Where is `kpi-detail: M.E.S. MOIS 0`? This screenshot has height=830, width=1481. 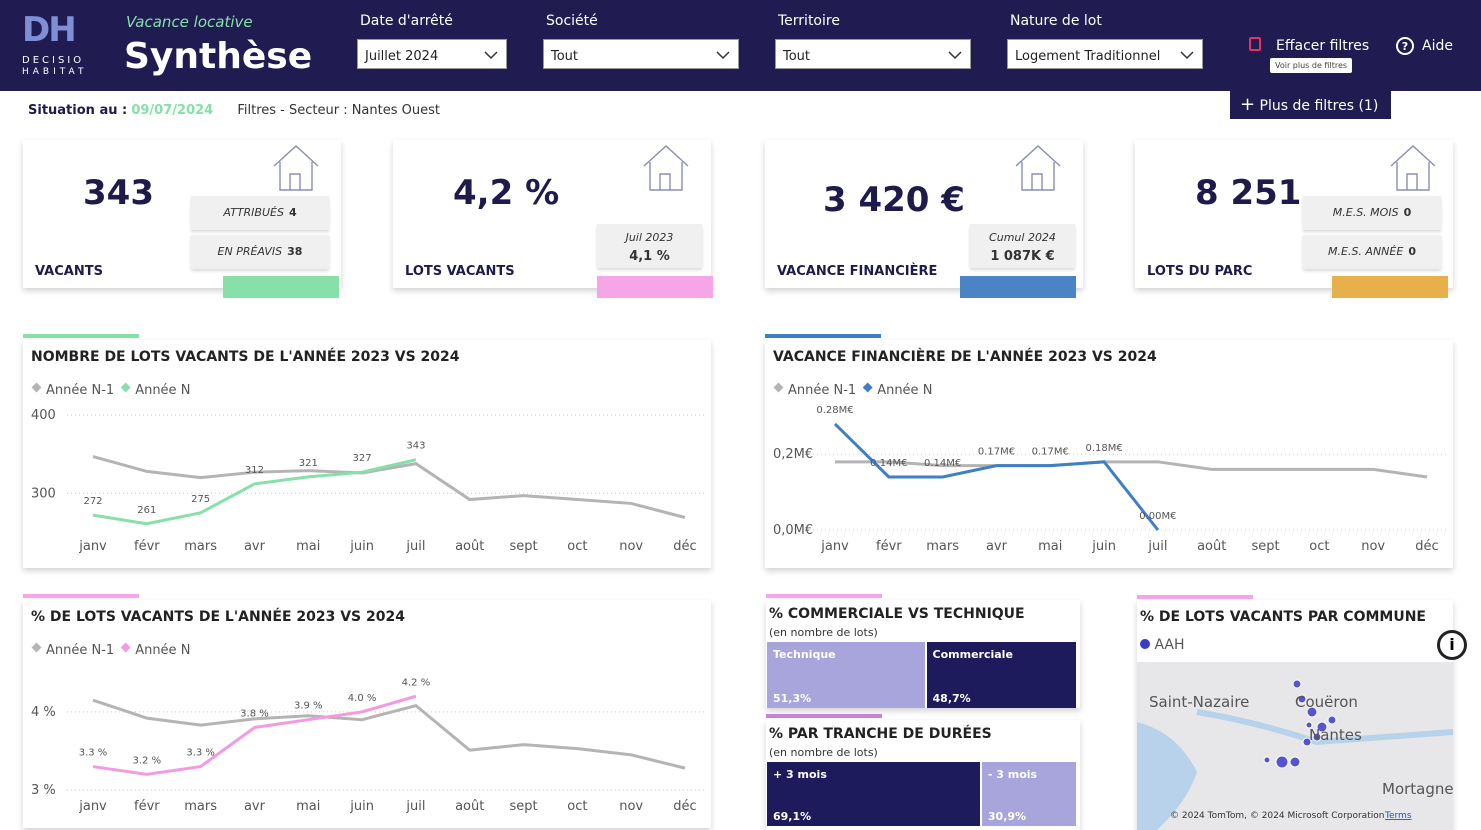 kpi-detail: M.E.S. MOIS 0 is located at coordinates (1372, 213).